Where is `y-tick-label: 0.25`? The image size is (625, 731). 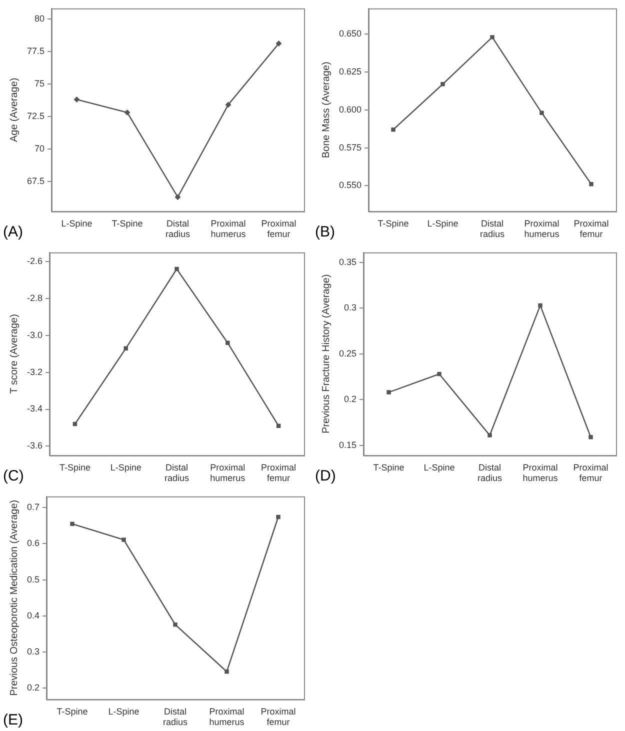 y-tick-label: 0.25 is located at coordinates (347, 353).